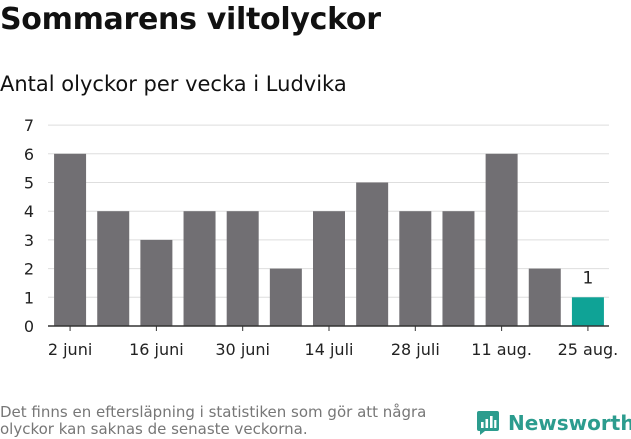 The width and height of the screenshot is (631, 439). Describe the element at coordinates (190, 19) in the screenshot. I see `chart-title: Sommarens viltolyckor` at that location.